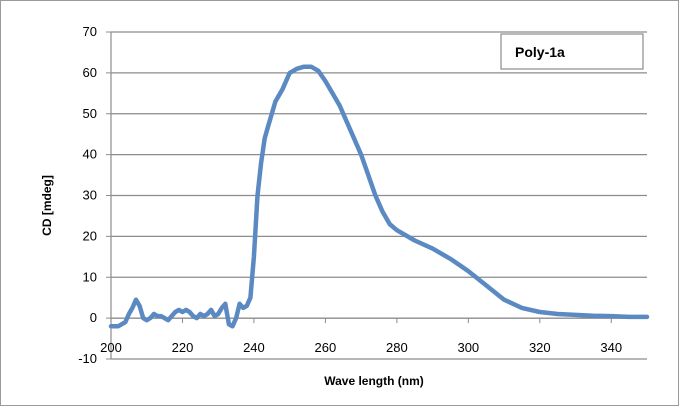 This screenshot has width=679, height=410. Describe the element at coordinates (374, 381) in the screenshot. I see `x-axis-title: Wave length (nm)` at that location.